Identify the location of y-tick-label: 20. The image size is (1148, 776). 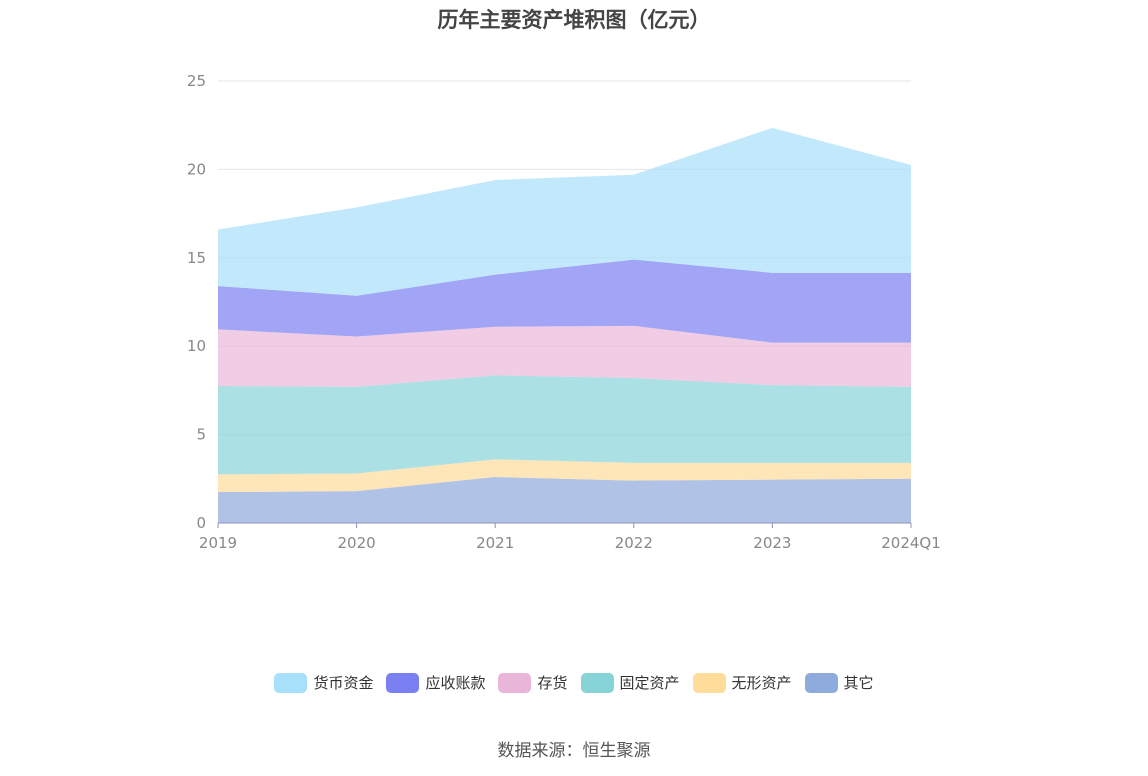
(196, 169).